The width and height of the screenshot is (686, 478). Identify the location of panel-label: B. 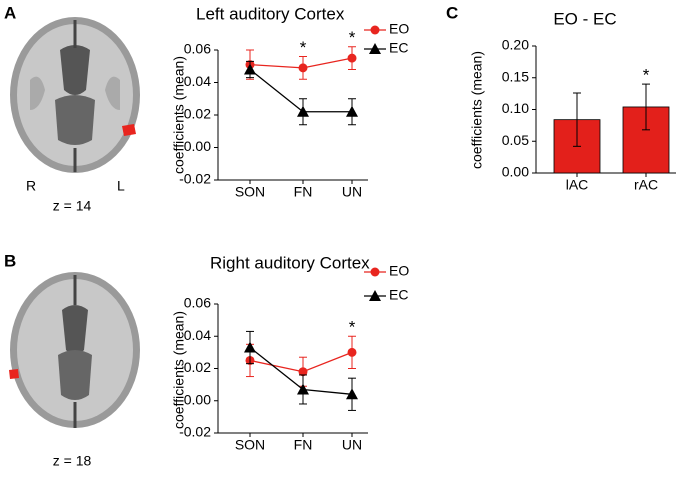
(10, 260).